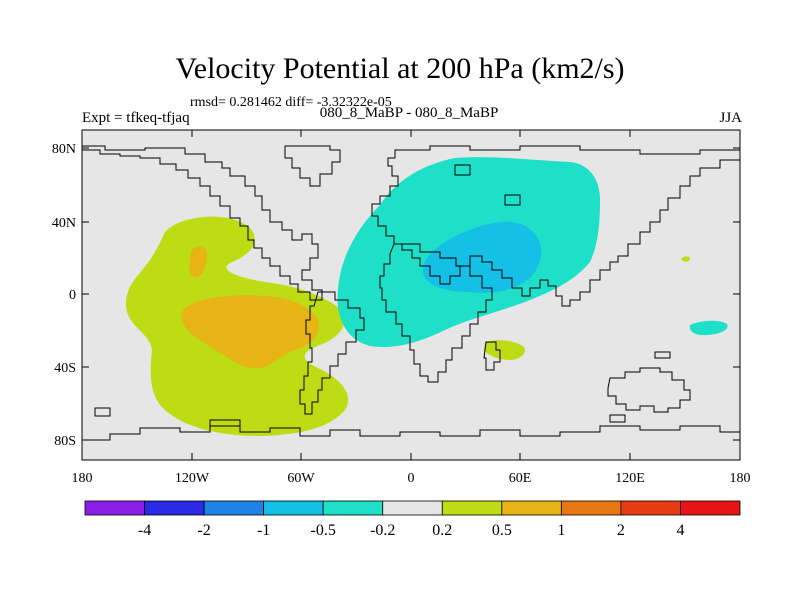 This screenshot has width=800, height=600. Describe the element at coordinates (136, 118) in the screenshot. I see `experiment-label: Expt = tfkeq-tfjaq` at that location.